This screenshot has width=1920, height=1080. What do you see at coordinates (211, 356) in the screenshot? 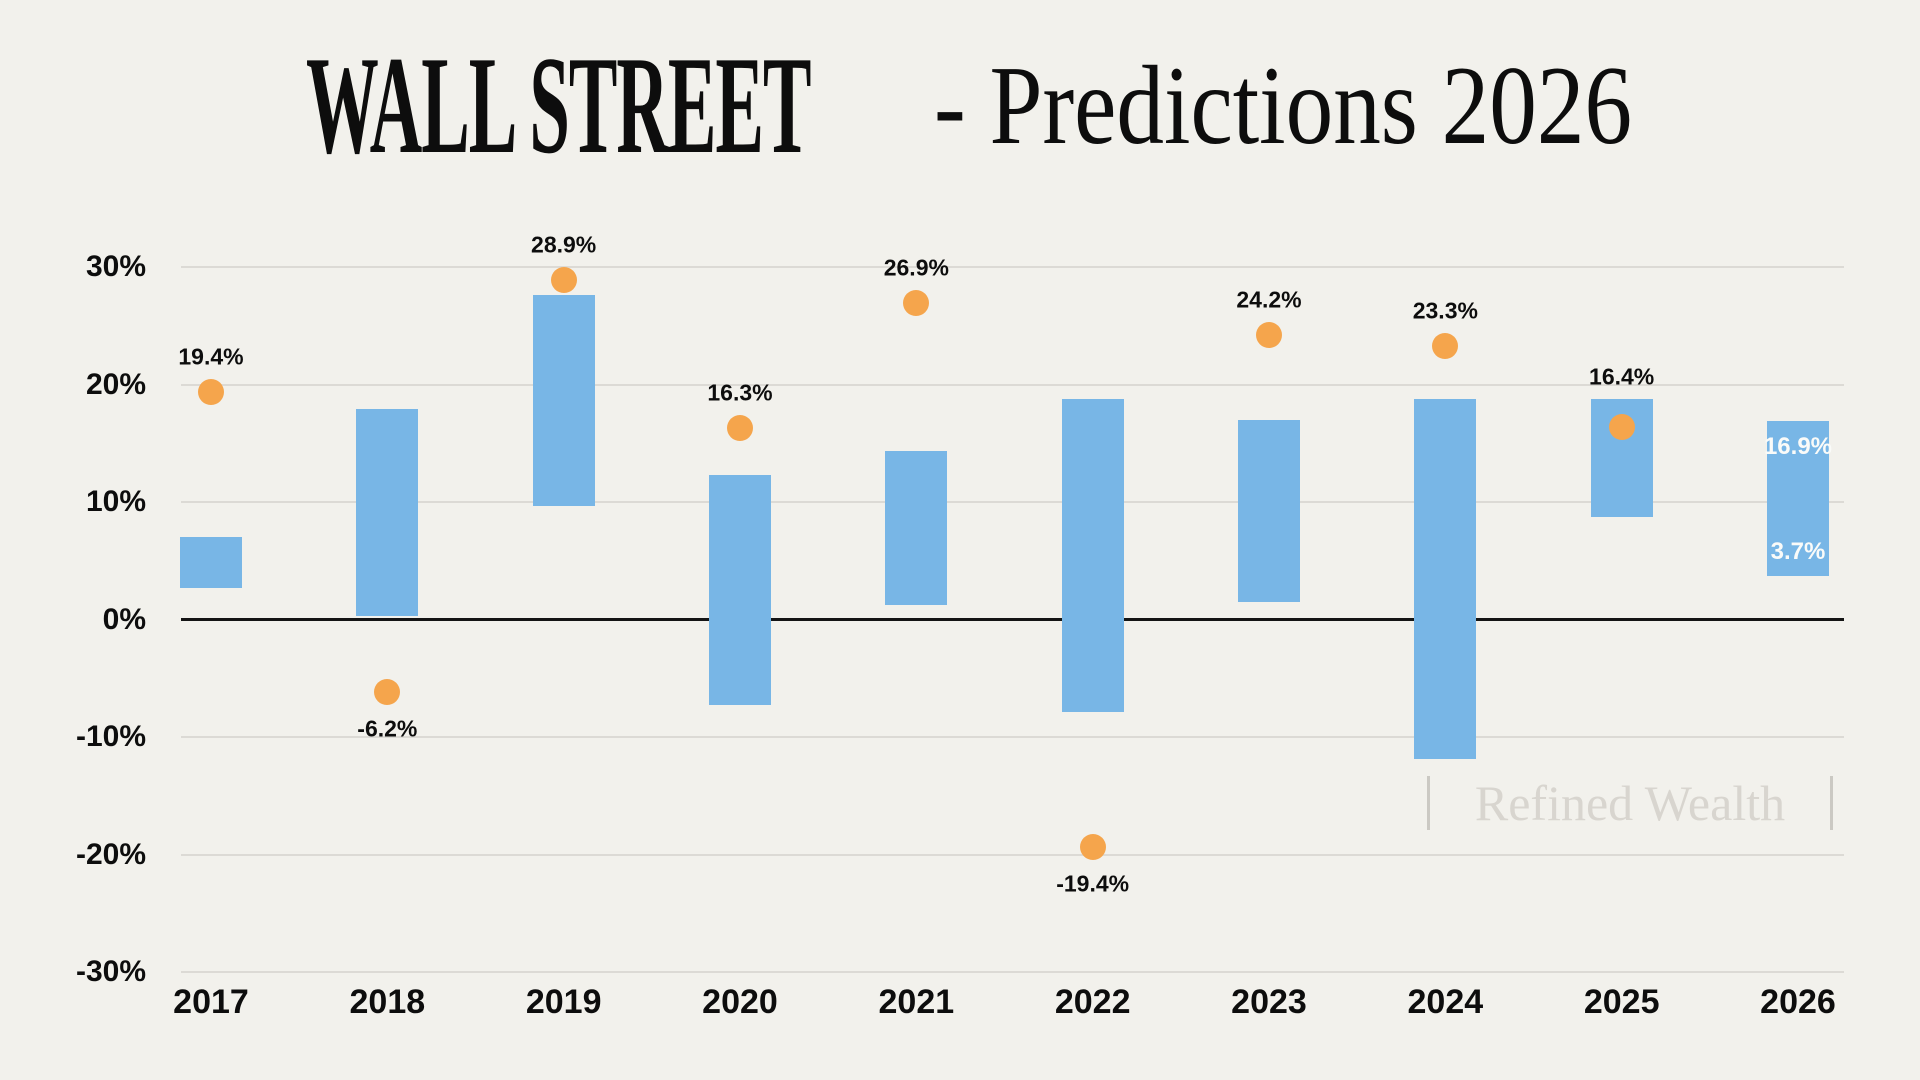
I see `dot-label-2017: 19.4%` at bounding box center [211, 356].